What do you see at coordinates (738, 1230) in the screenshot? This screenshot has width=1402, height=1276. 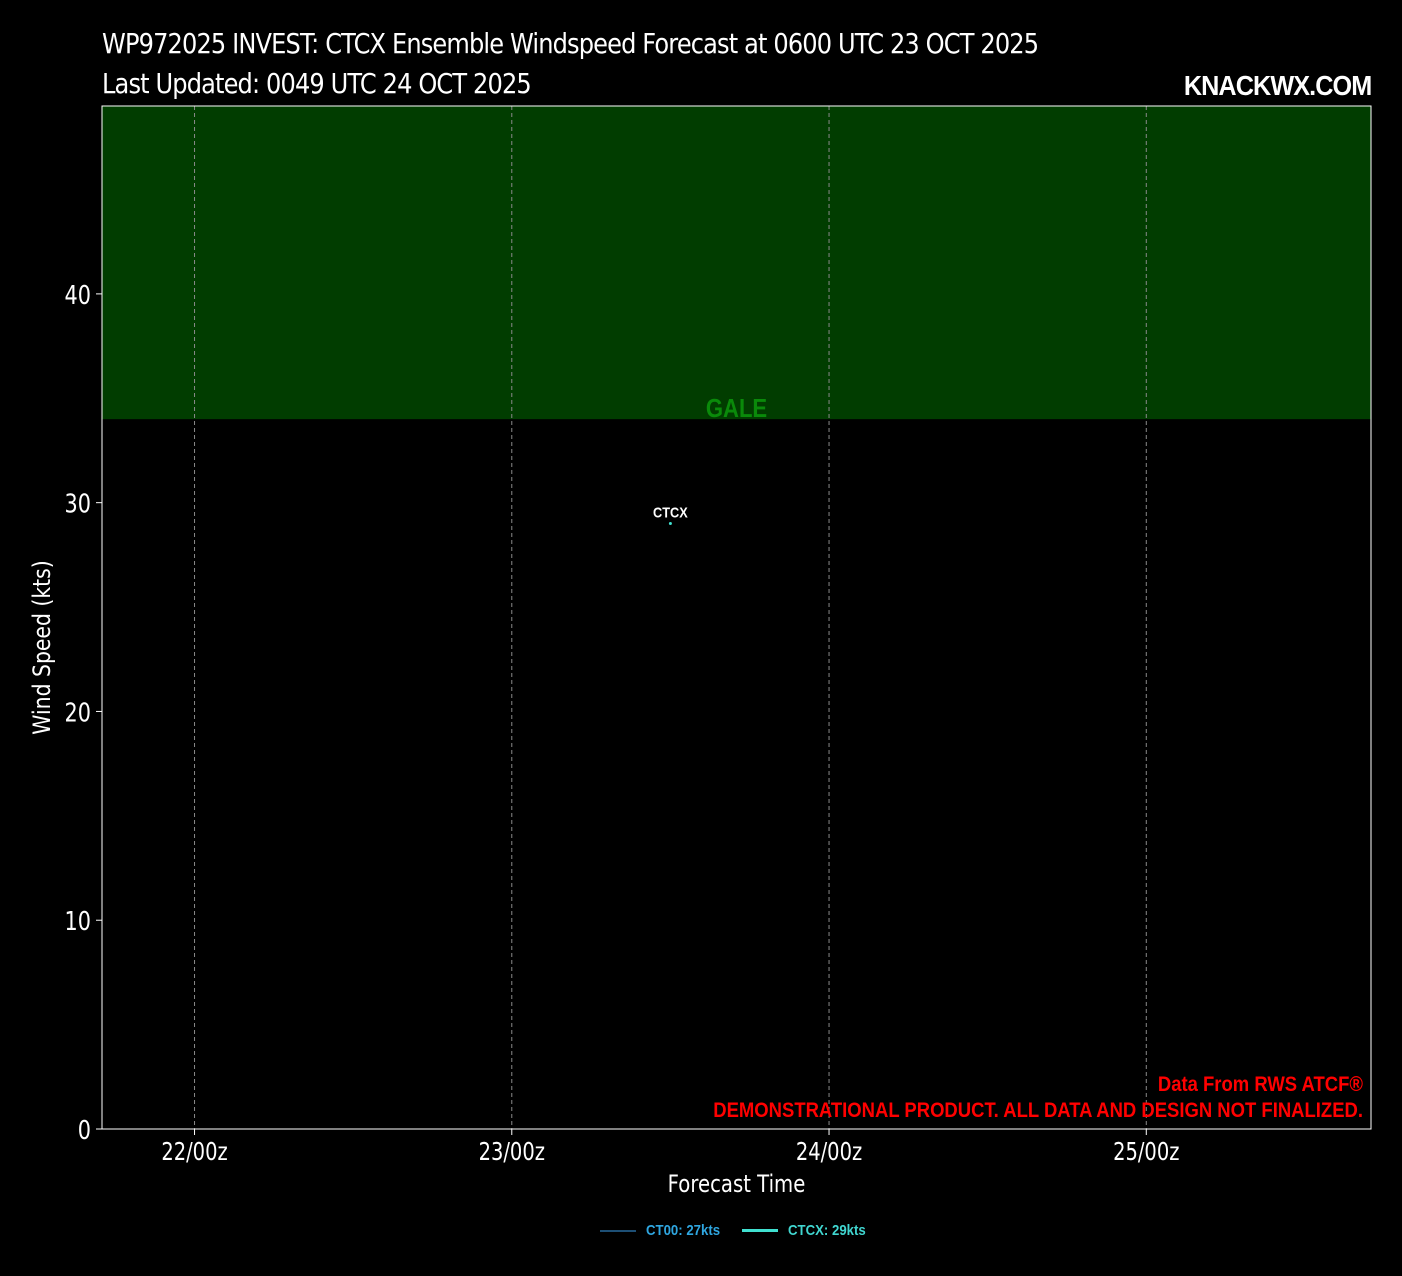 I see `chart-legend: CT00: 27kts CTCX: 29kts` at bounding box center [738, 1230].